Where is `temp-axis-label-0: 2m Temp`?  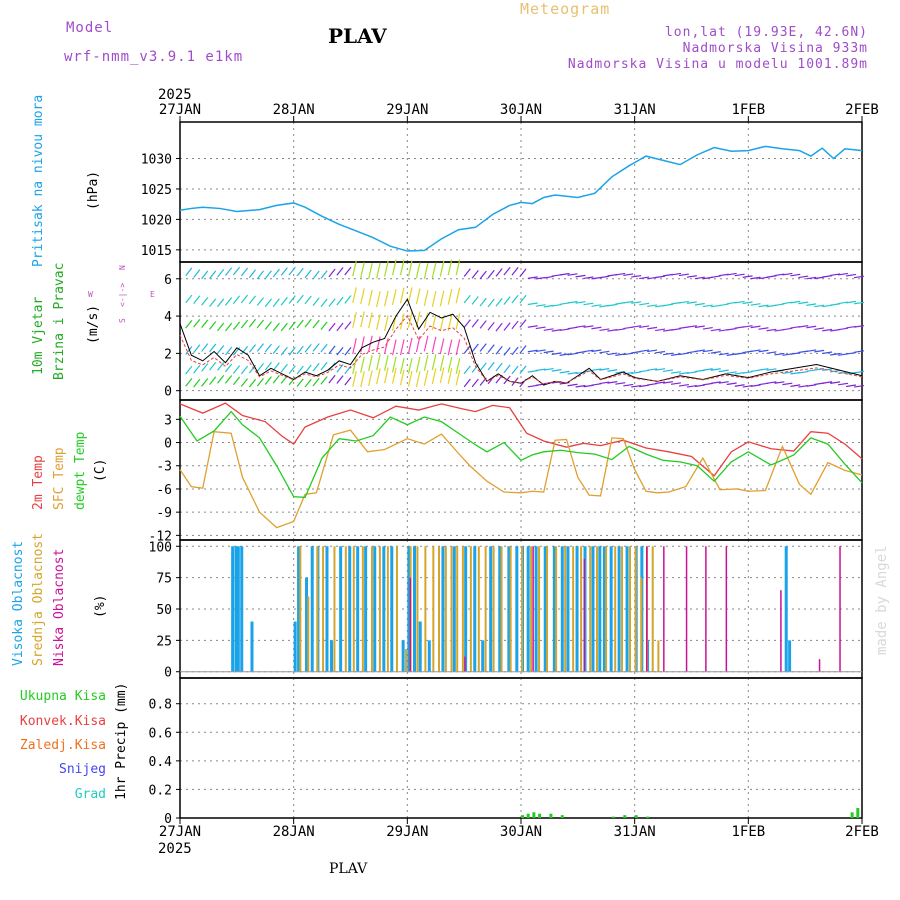
temp-axis-label-0: 2m Temp is located at coordinates (38, 482).